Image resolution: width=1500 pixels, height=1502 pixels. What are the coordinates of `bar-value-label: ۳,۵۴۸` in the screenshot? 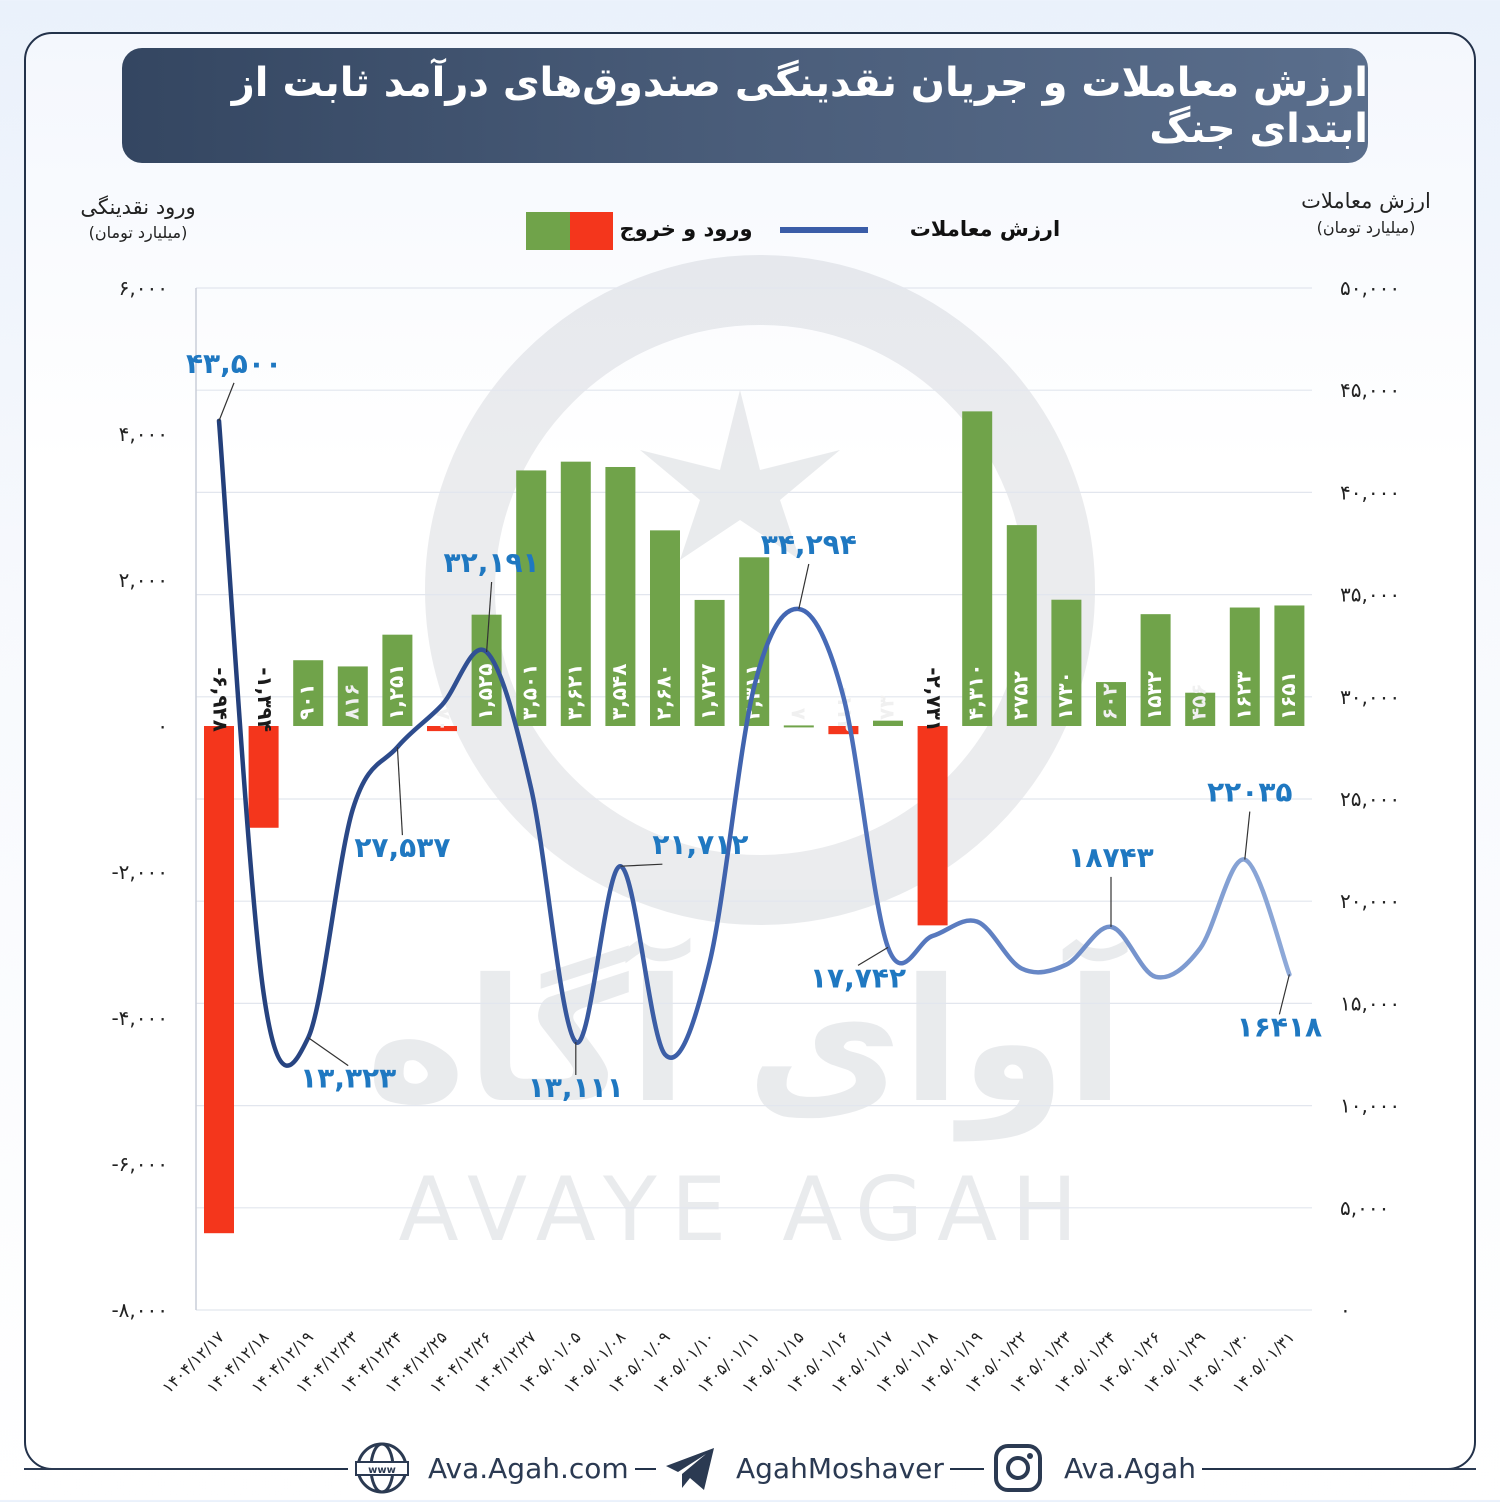 It's located at (619, 692).